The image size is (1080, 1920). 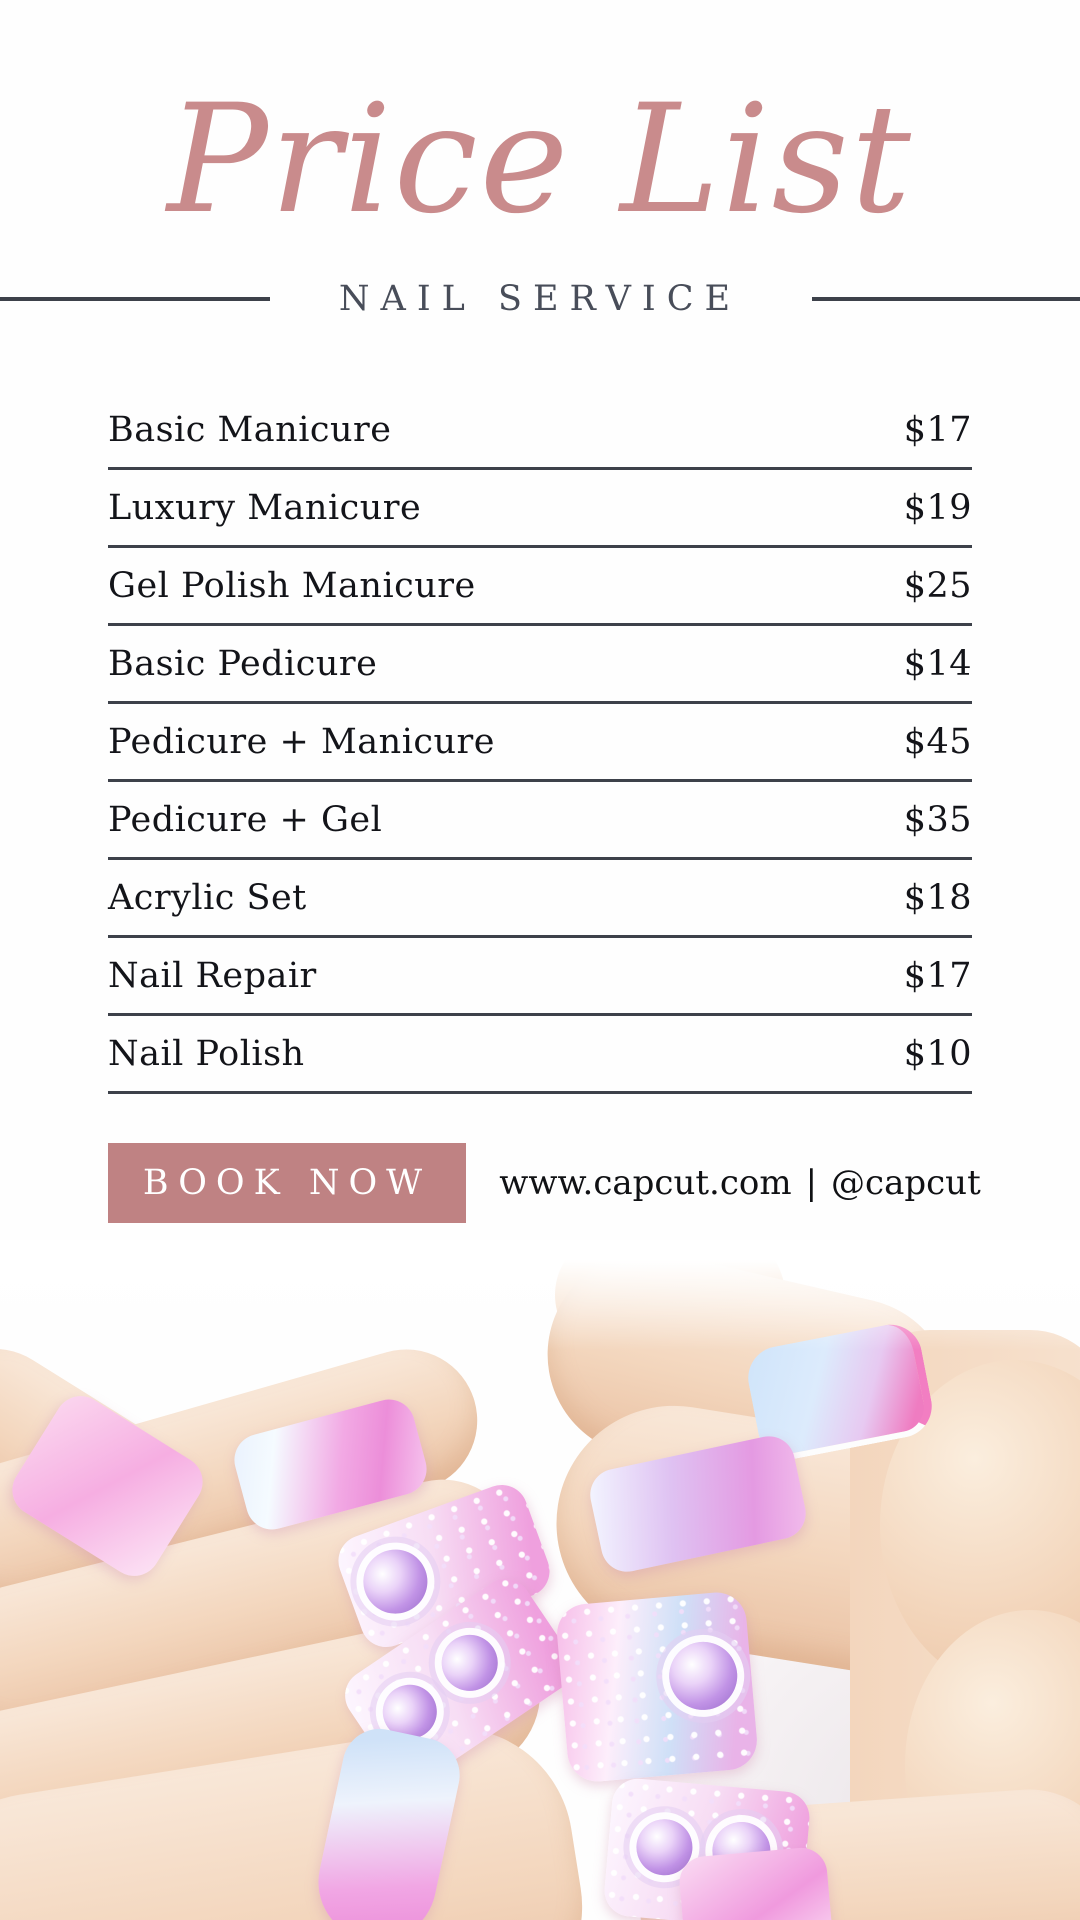 What do you see at coordinates (292, 585) in the screenshot?
I see `service-name: Gel Polish Manicure` at bounding box center [292, 585].